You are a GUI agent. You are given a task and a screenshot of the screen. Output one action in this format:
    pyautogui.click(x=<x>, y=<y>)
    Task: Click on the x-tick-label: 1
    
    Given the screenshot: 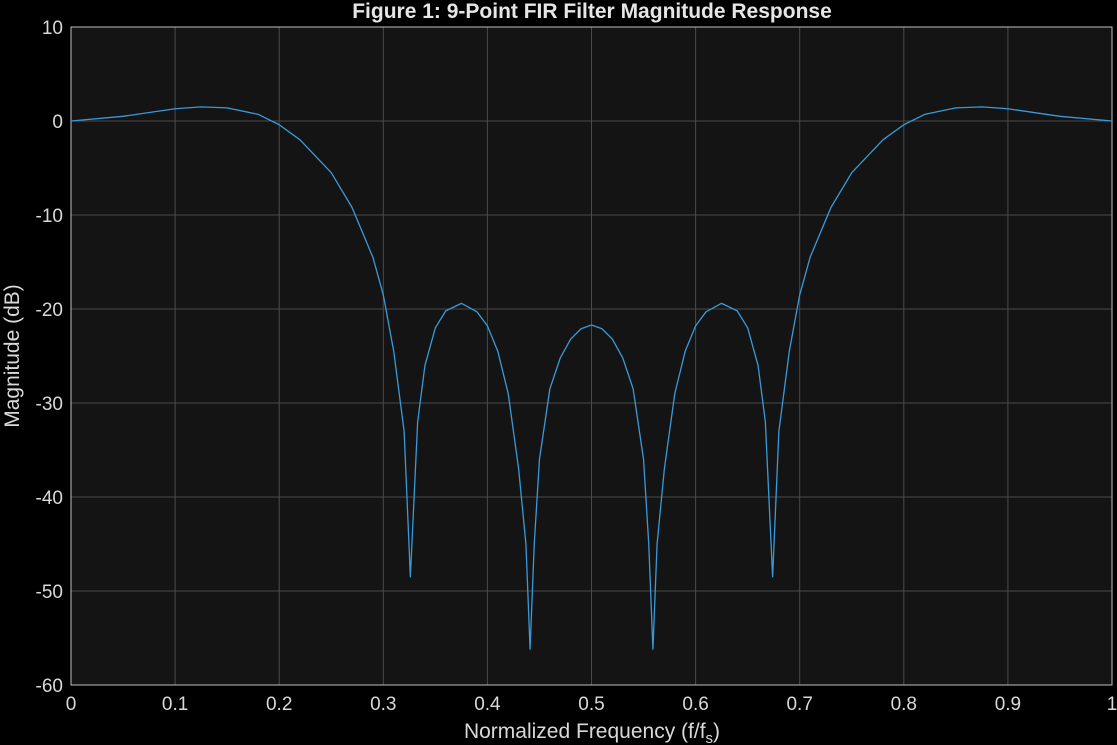 What is the action you would take?
    pyautogui.click(x=1112, y=704)
    